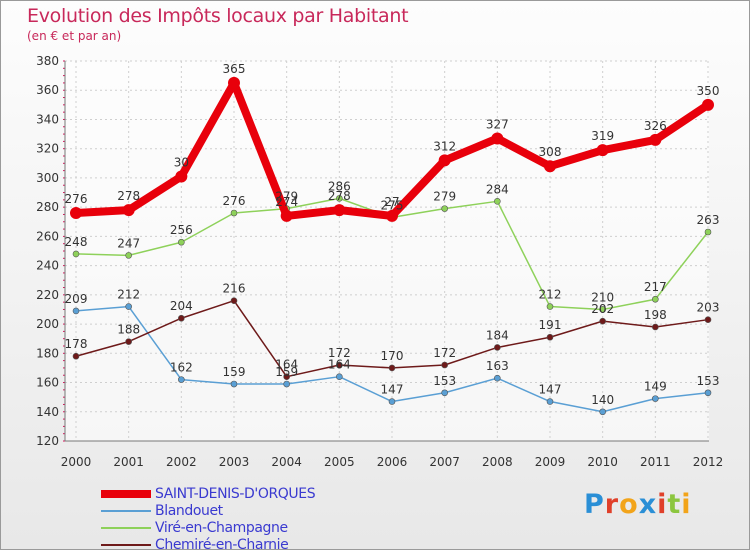 The height and width of the screenshot is (550, 750). I want to click on data-label: 326, so click(655, 126).